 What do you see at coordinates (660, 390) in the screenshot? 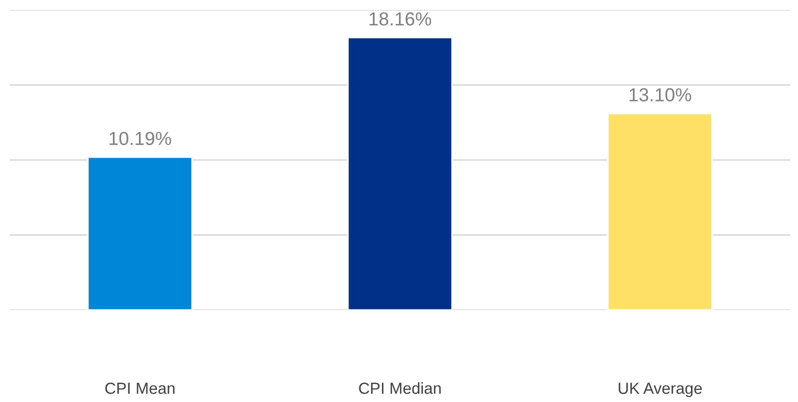
I see `x-tick-label: UK Average` at bounding box center [660, 390].